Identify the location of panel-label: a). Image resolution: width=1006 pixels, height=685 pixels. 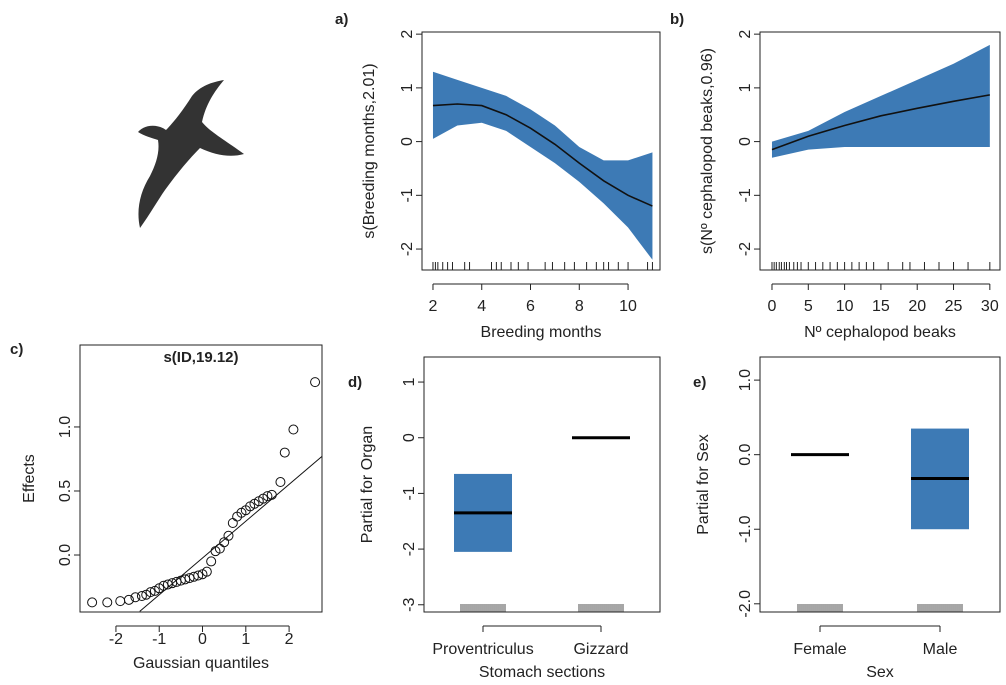
(341, 19).